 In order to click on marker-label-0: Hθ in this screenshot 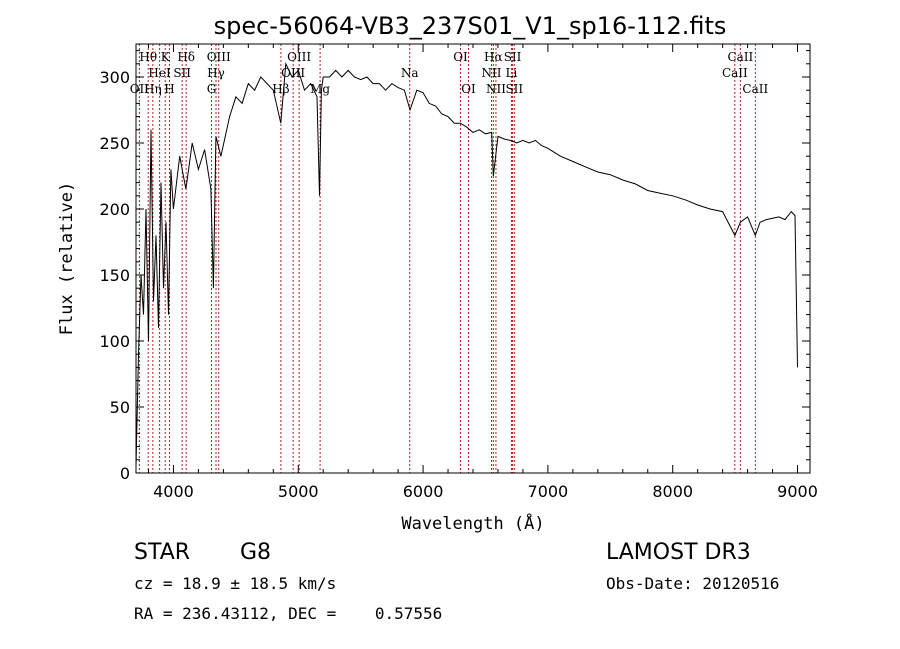, I will do `click(148, 57)`.